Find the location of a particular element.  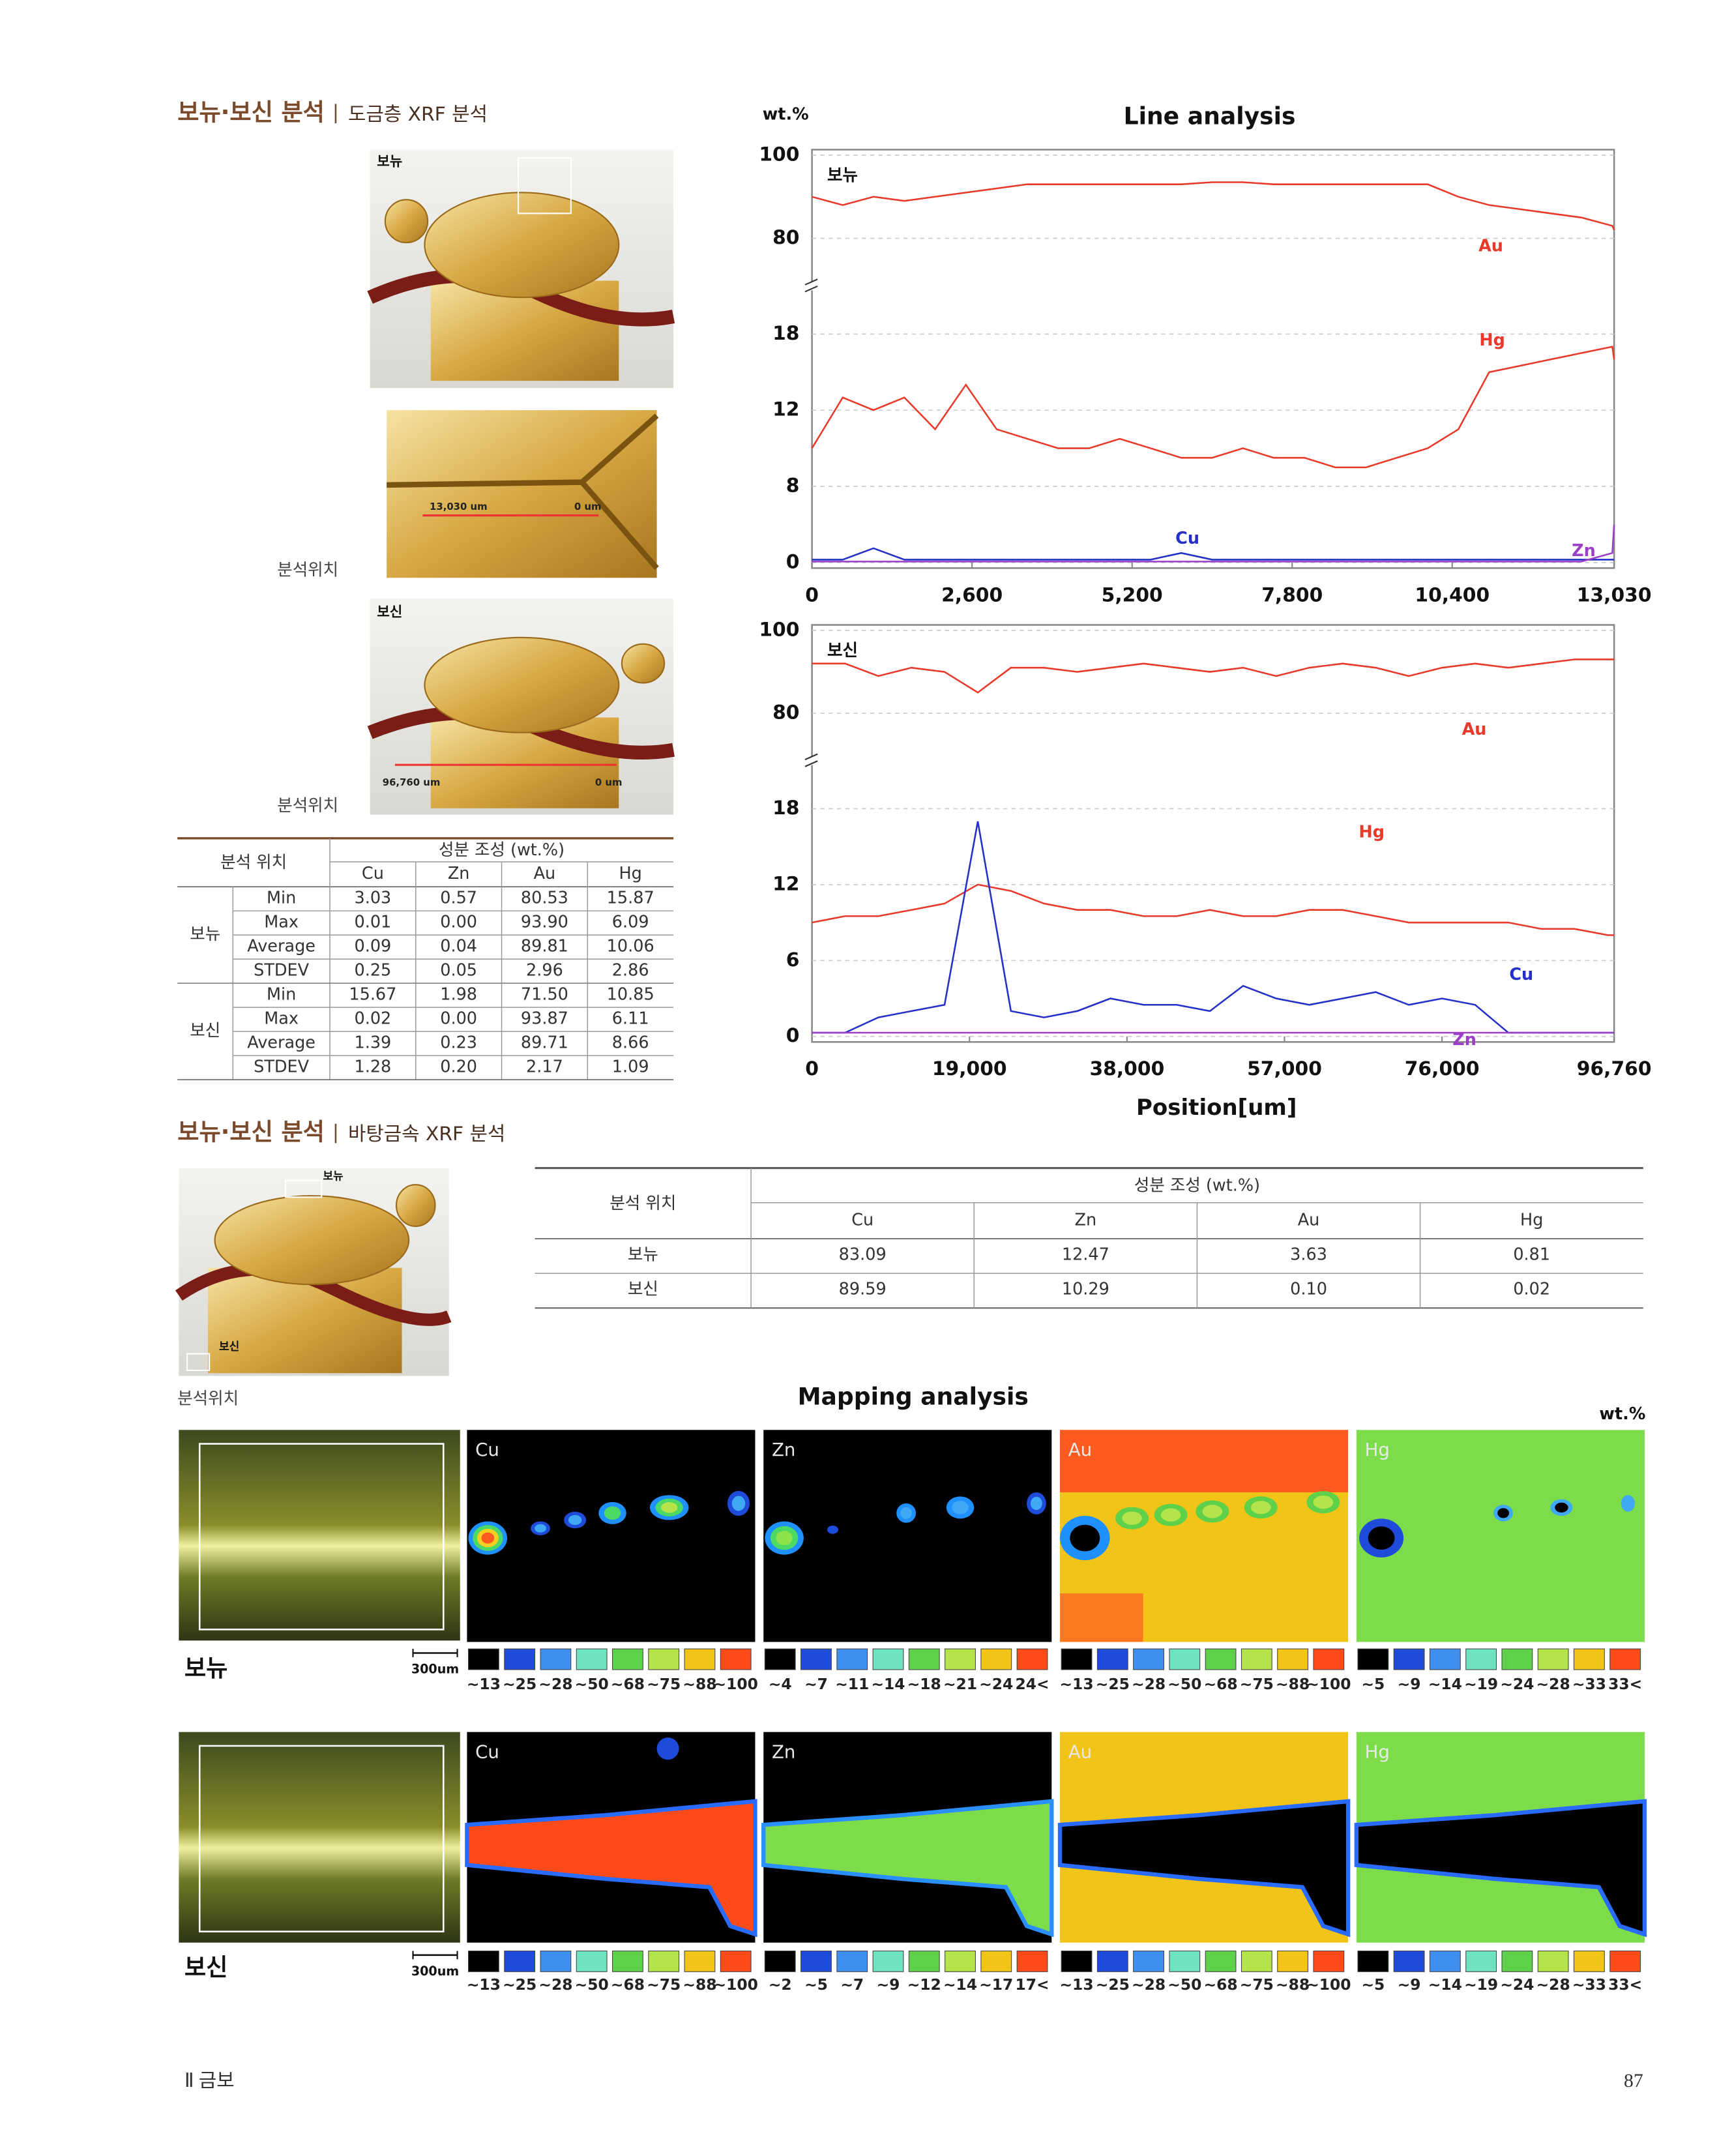

micrograph is located at coordinates (319, 1535).